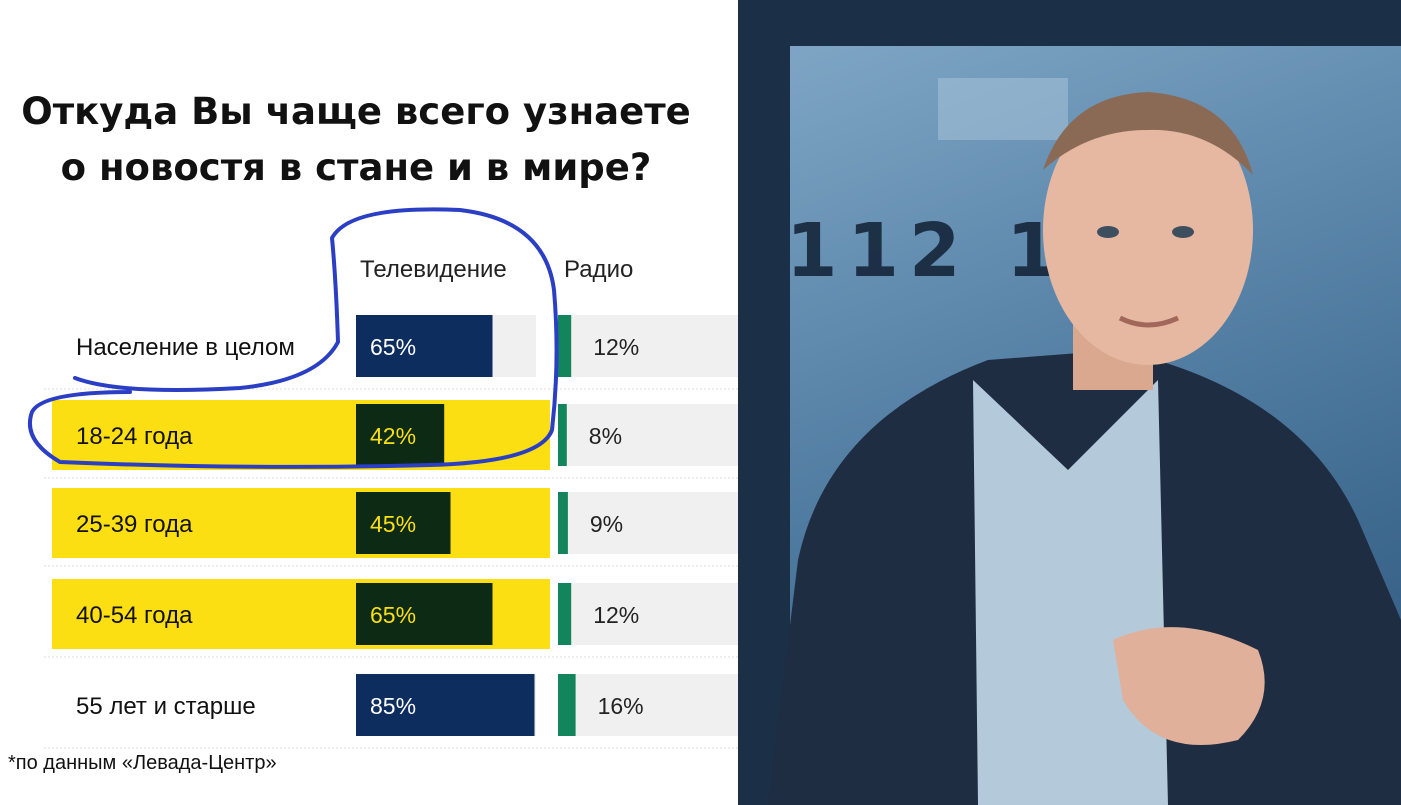 The image size is (1401, 805). What do you see at coordinates (142, 763) in the screenshot?
I see `source-footnote: *по данным «Левада-Центр»` at bounding box center [142, 763].